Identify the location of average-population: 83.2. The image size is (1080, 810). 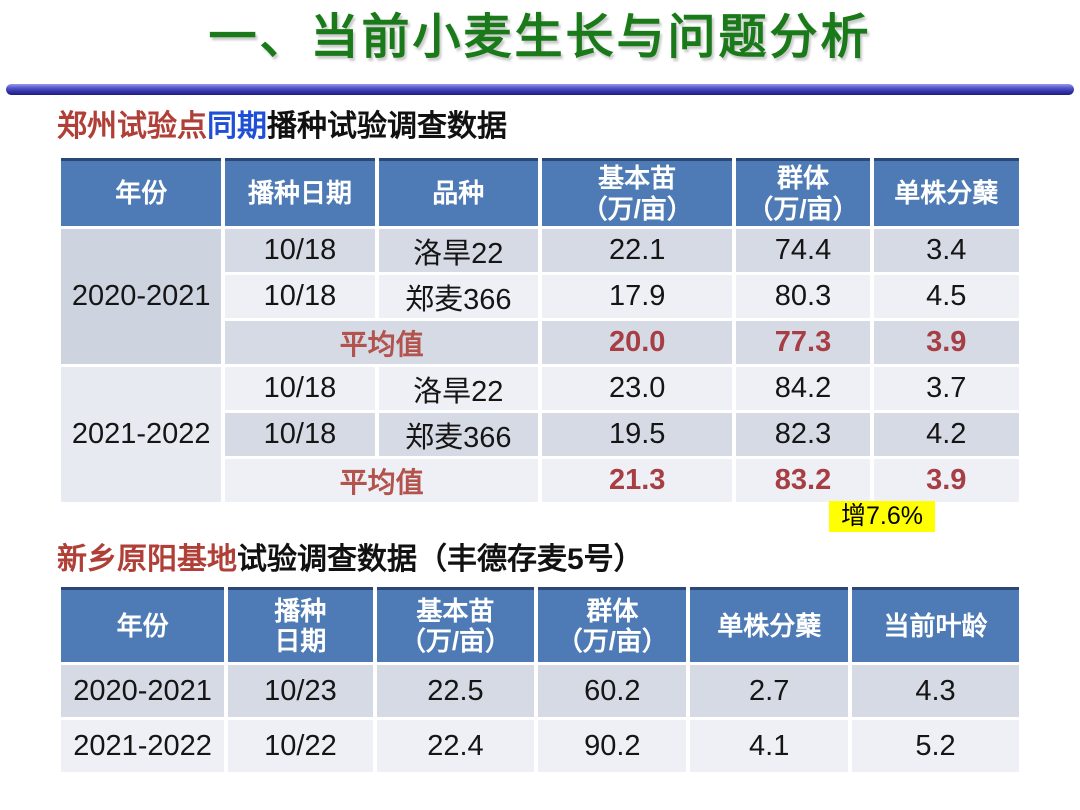
(803, 481).